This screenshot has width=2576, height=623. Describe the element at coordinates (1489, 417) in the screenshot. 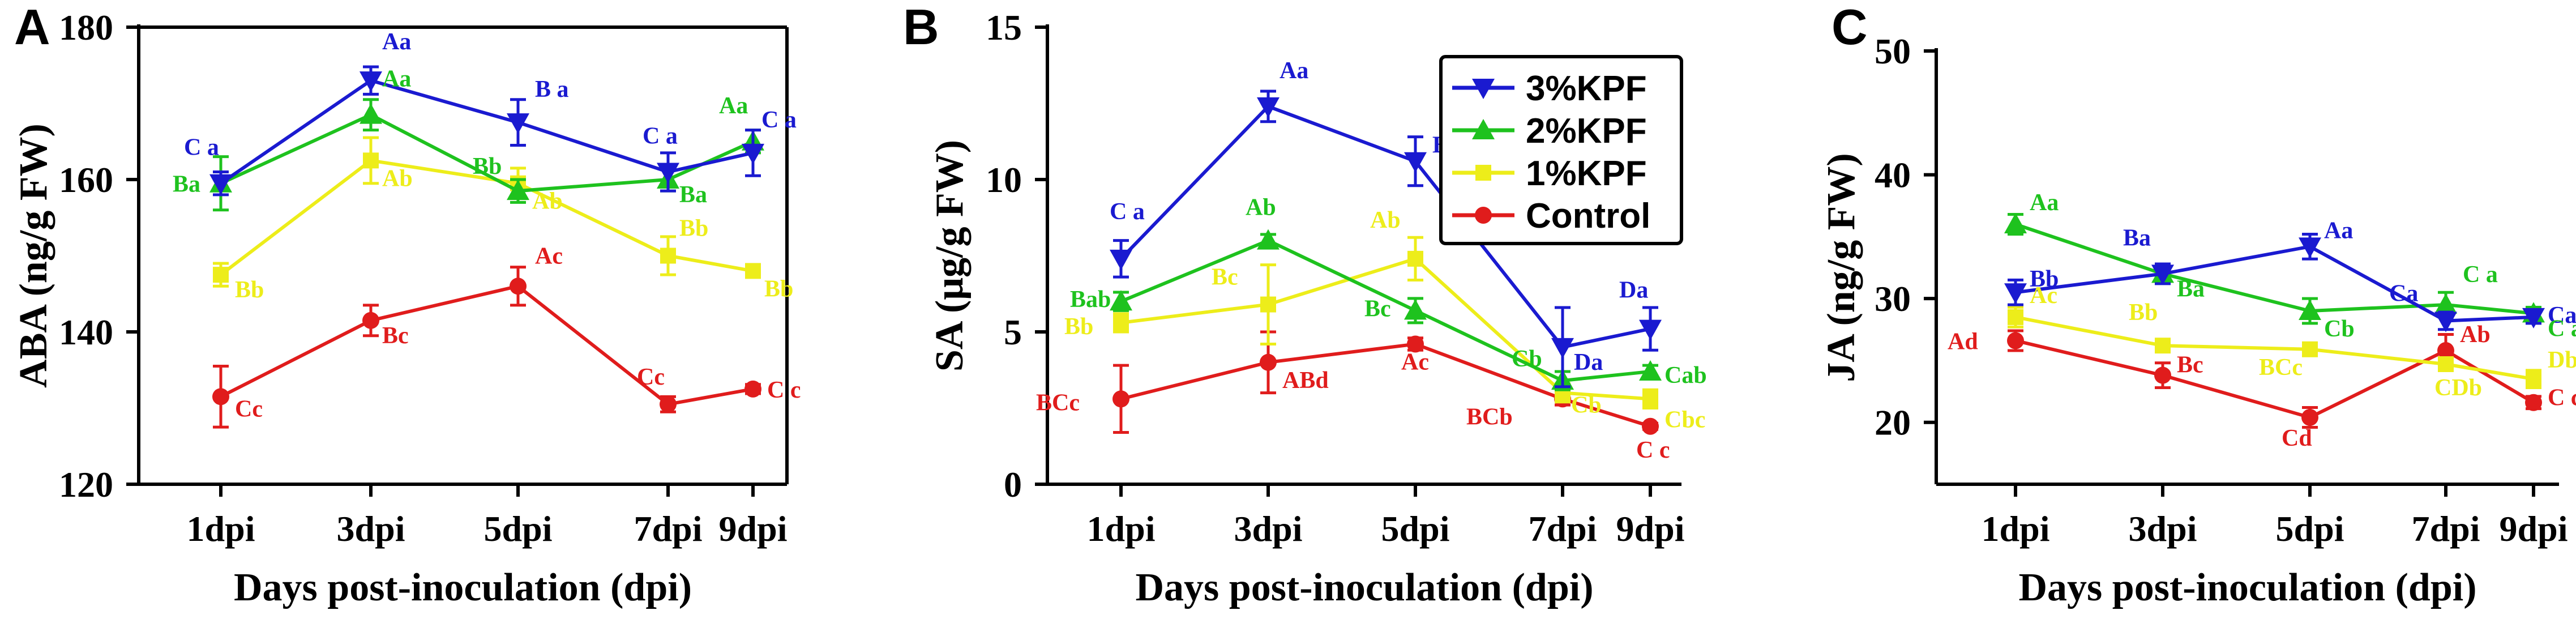

I see `data-label: BCb` at that location.